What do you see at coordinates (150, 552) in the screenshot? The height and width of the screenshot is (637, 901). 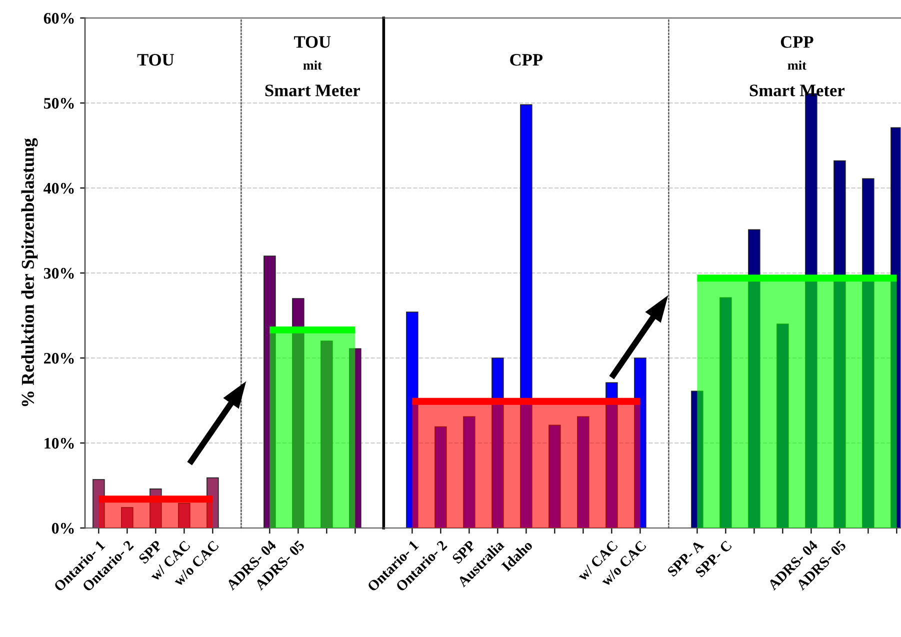 I see `x-tick-label: SPP` at bounding box center [150, 552].